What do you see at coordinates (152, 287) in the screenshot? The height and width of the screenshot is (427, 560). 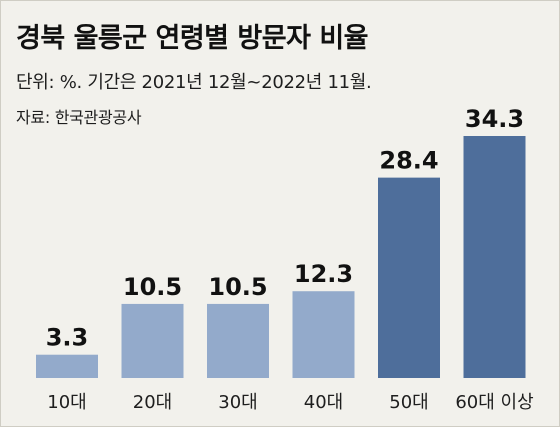 I see `data-label-2: 10.5` at bounding box center [152, 287].